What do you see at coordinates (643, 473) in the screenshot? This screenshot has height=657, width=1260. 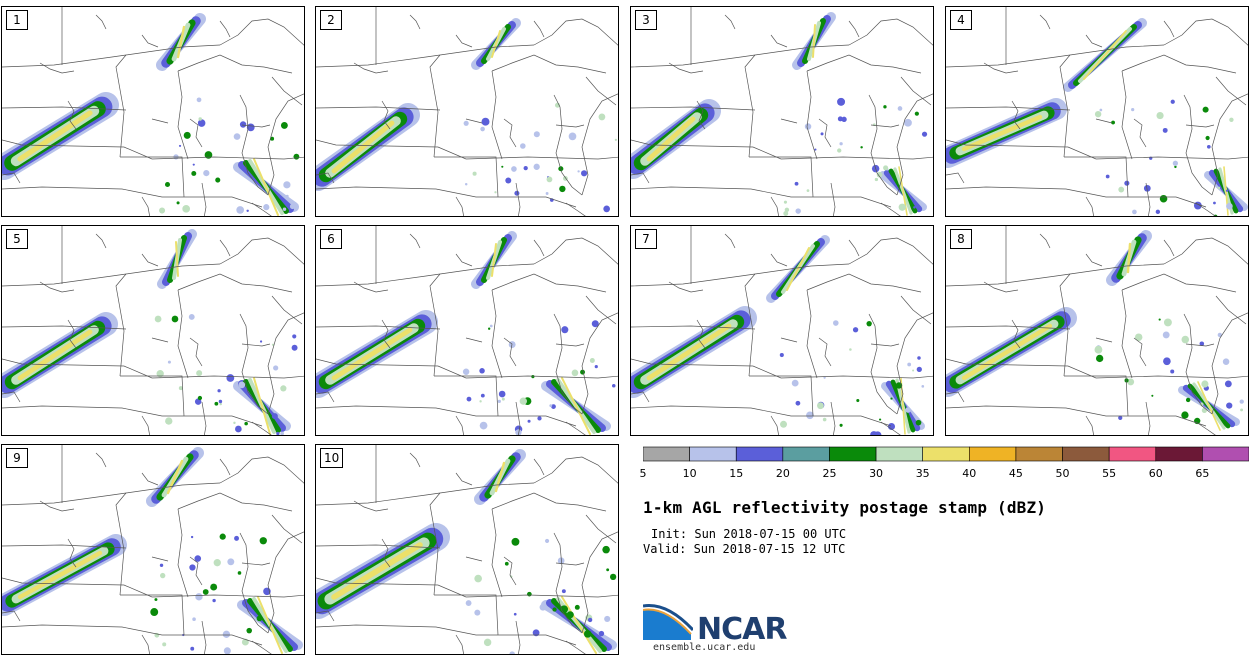 I see `legend-tick-label: 5` at bounding box center [643, 473].